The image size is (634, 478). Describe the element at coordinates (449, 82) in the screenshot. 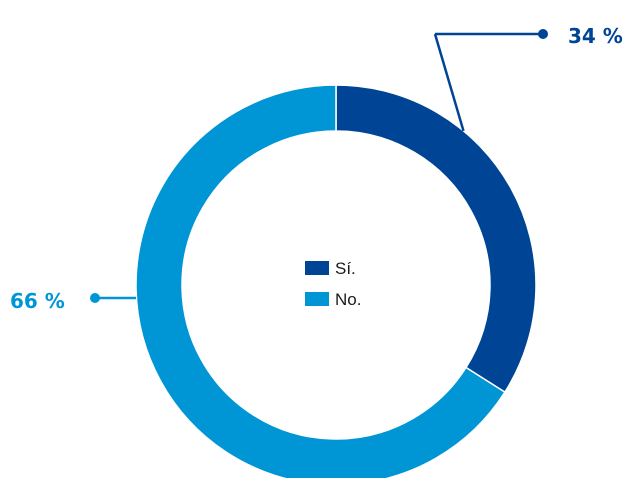

I see `leader-line-si-diagonal` at that location.